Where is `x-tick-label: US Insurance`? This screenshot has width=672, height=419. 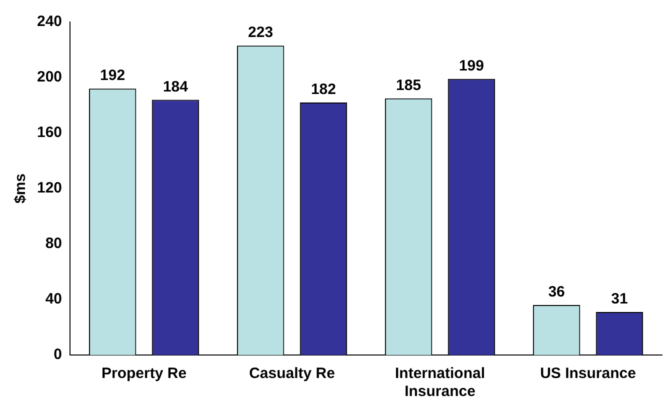 x-tick-label: US Insurance is located at coordinates (588, 373).